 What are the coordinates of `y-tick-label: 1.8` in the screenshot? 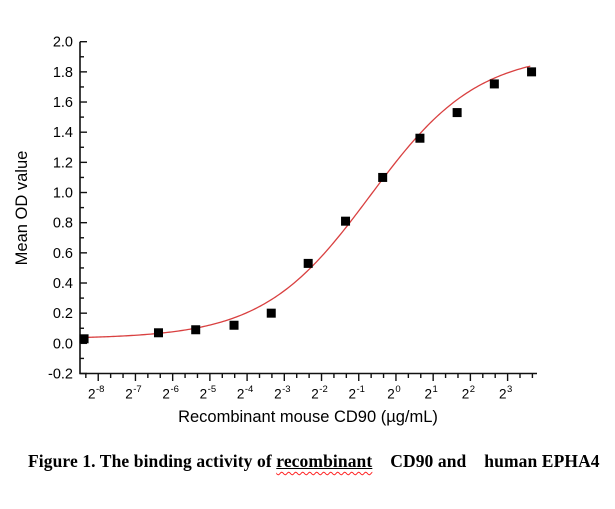 It's located at (63, 73).